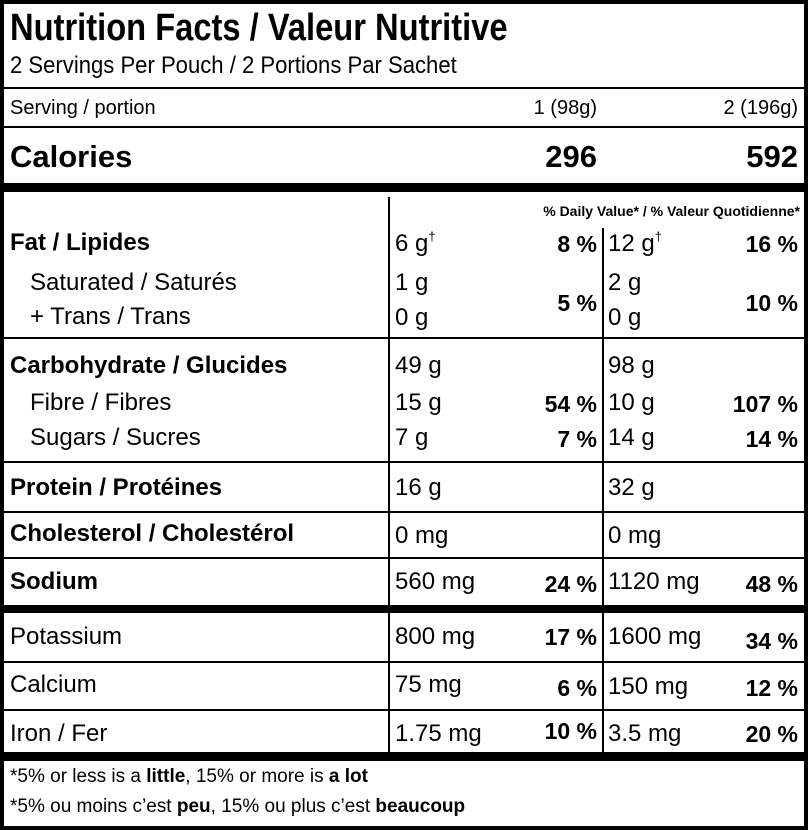 Image resolution: width=808 pixels, height=830 pixels. What do you see at coordinates (259, 28) in the screenshot?
I see `label-title: Nutrition Facts / Valeur Nutritive` at bounding box center [259, 28].